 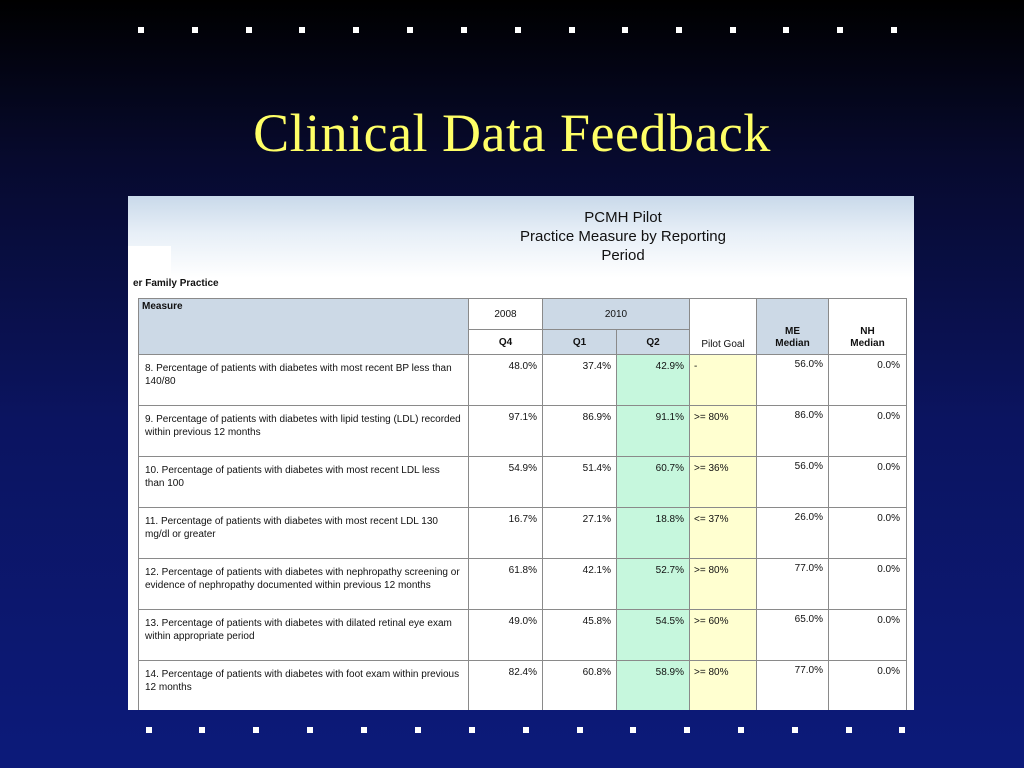 I want to click on q4-2008-value: 49.0%, so click(x=505, y=635).